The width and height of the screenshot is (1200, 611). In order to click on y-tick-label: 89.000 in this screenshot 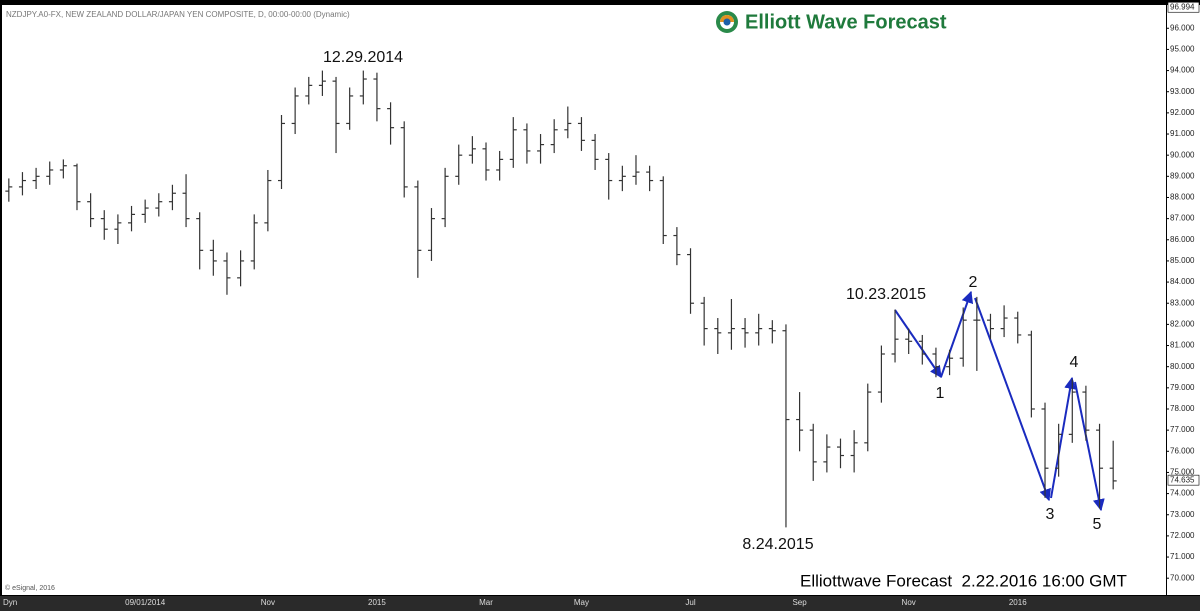, I will do `click(1182, 175)`.